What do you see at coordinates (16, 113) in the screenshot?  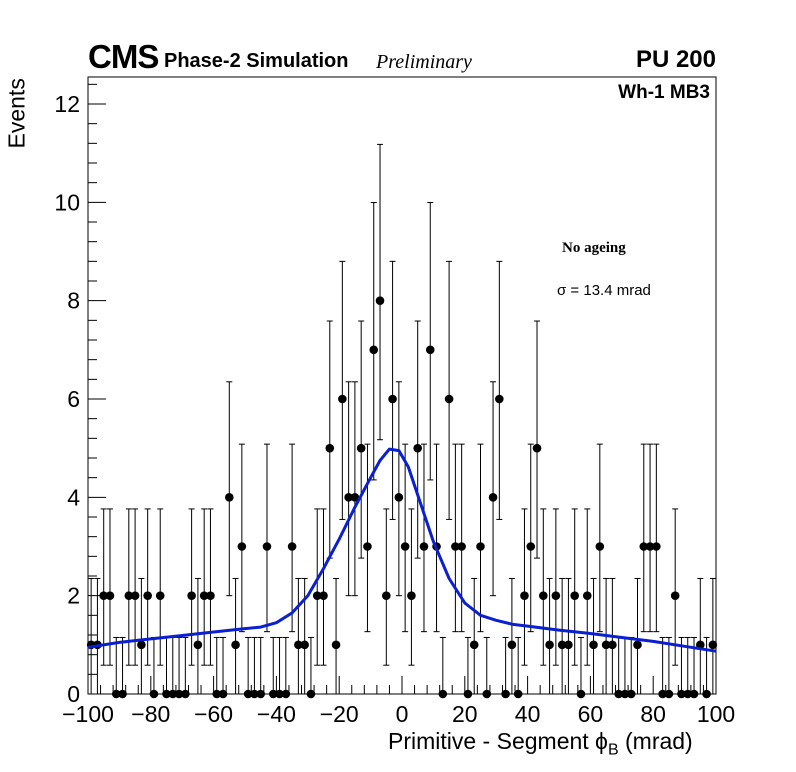 I see `y-axis-title: Events` at bounding box center [16, 113].